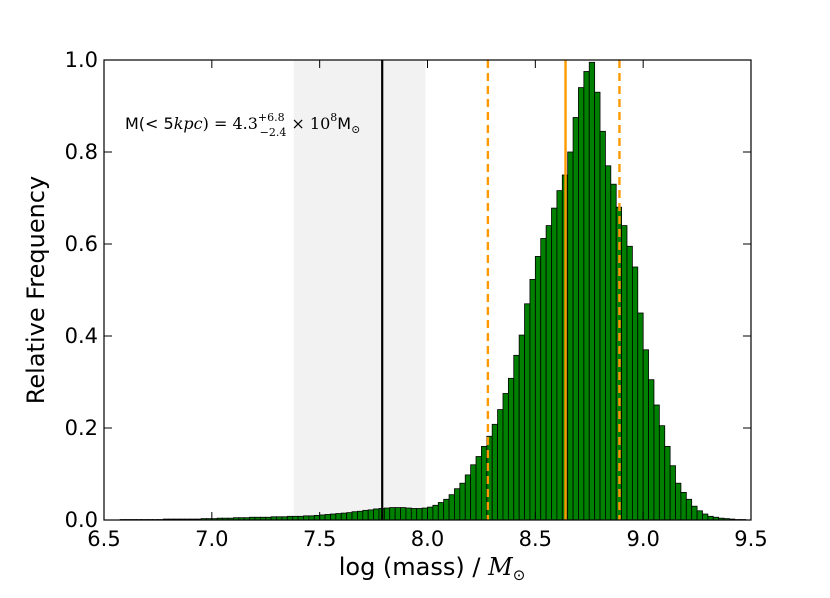  I want to click on x-tick-label: 8.5, so click(535, 539).